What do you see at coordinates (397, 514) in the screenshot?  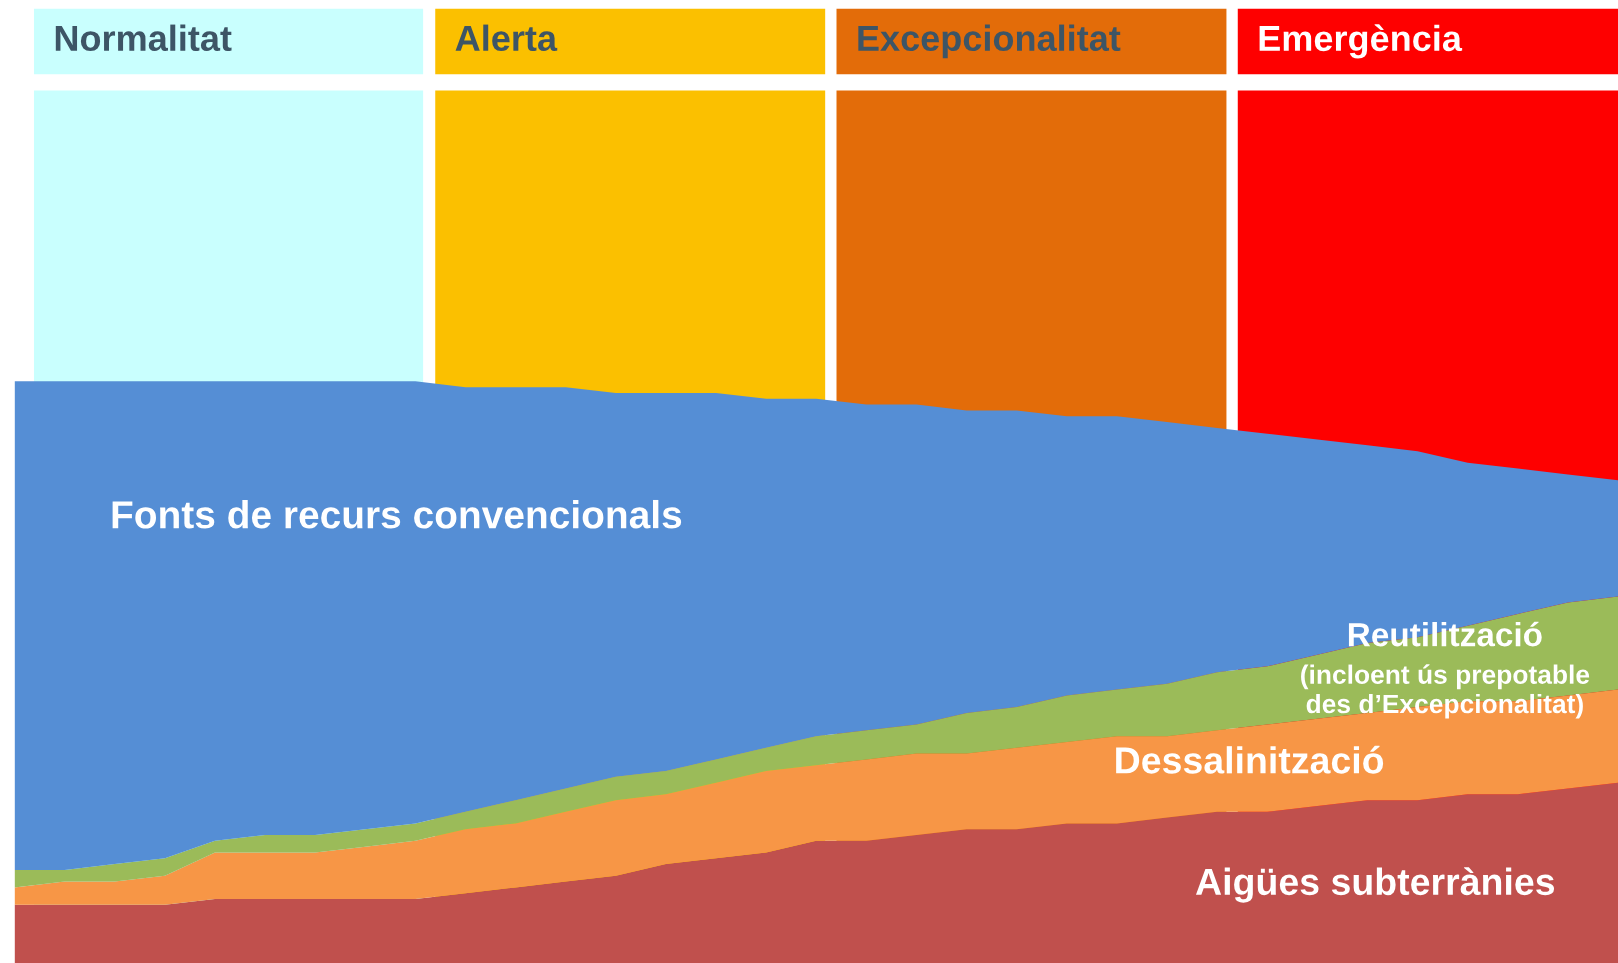 I see `series-label: Fonts de recurs convencionals` at bounding box center [397, 514].